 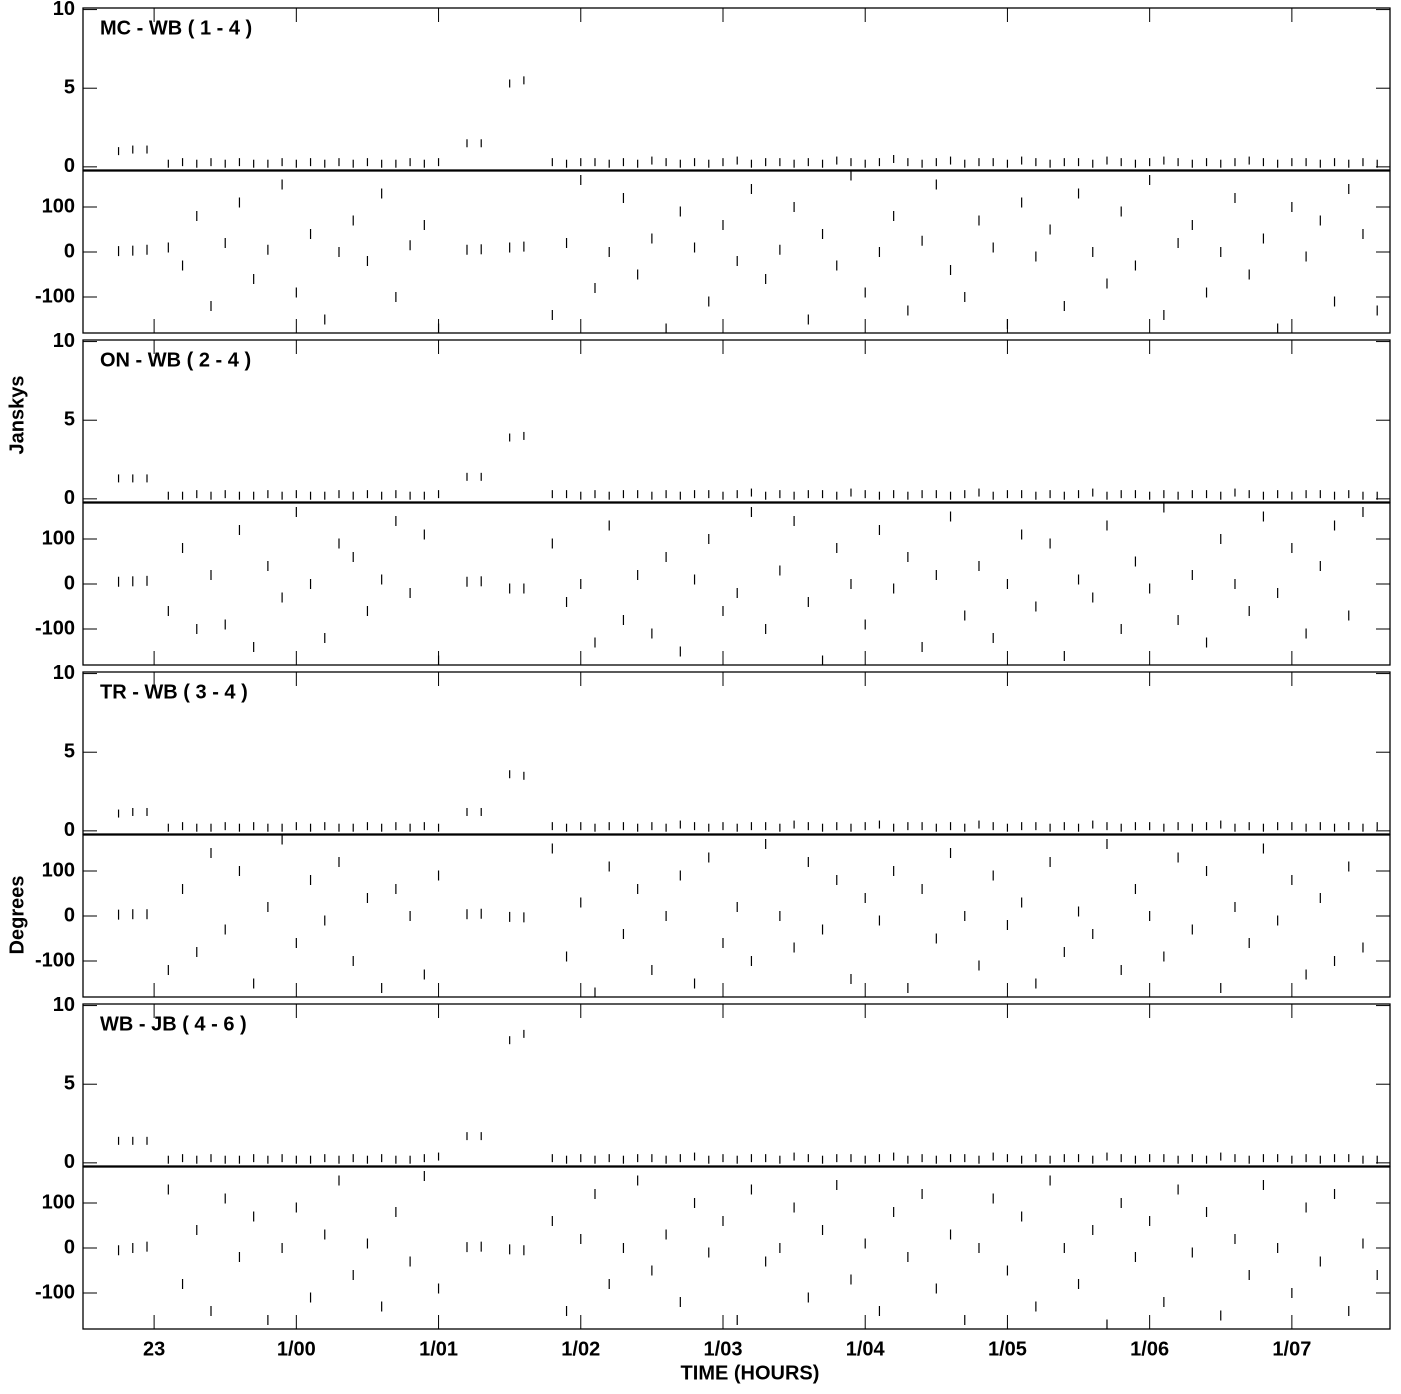 I want to click on phase-axis-title: Degrees, so click(x=17, y=915).